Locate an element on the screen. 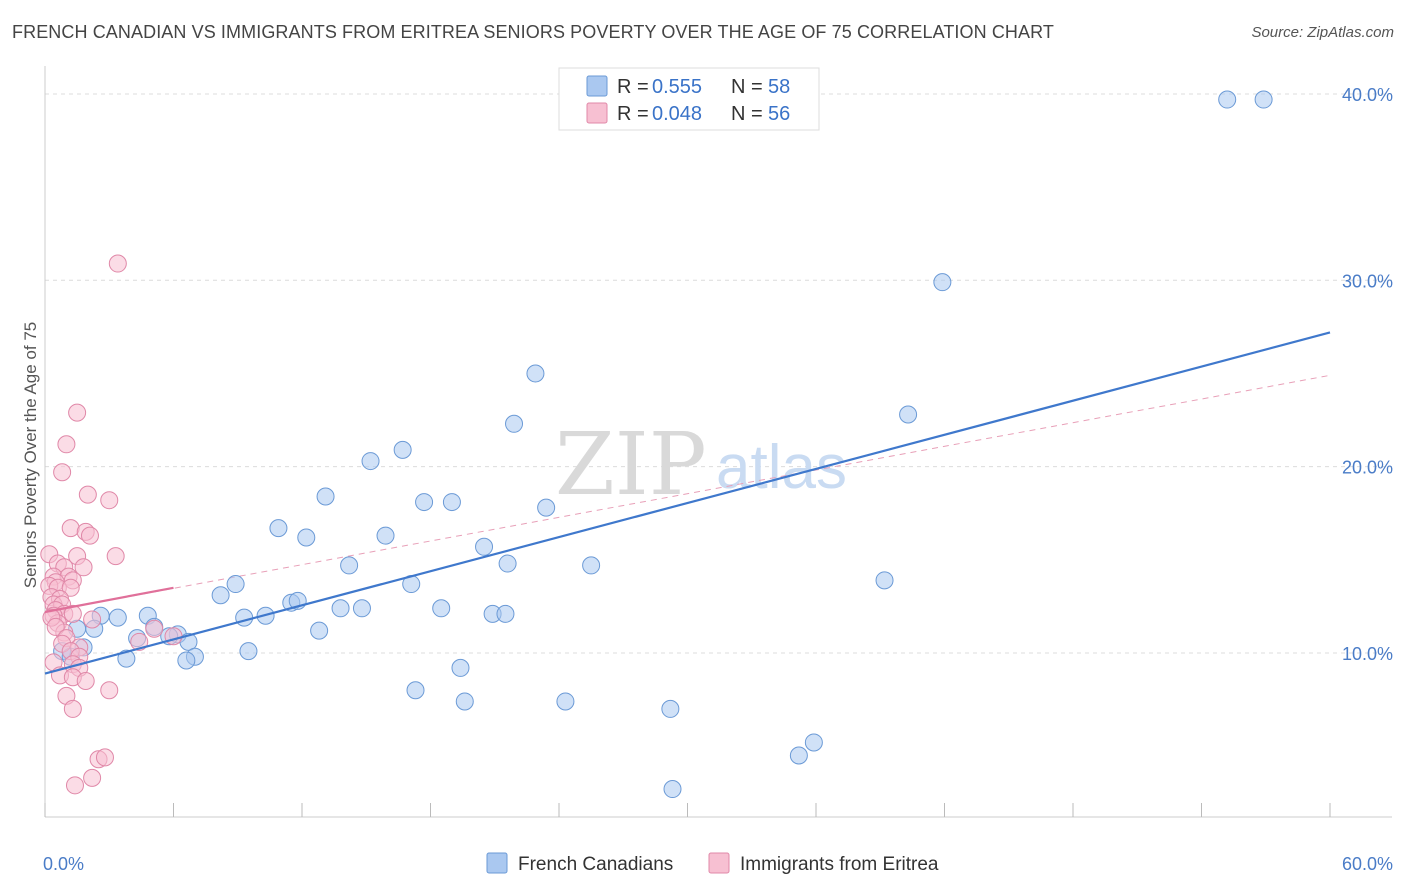 This screenshot has width=1406, height=892. x-tick-label: 60.0% is located at coordinates (1367, 864).